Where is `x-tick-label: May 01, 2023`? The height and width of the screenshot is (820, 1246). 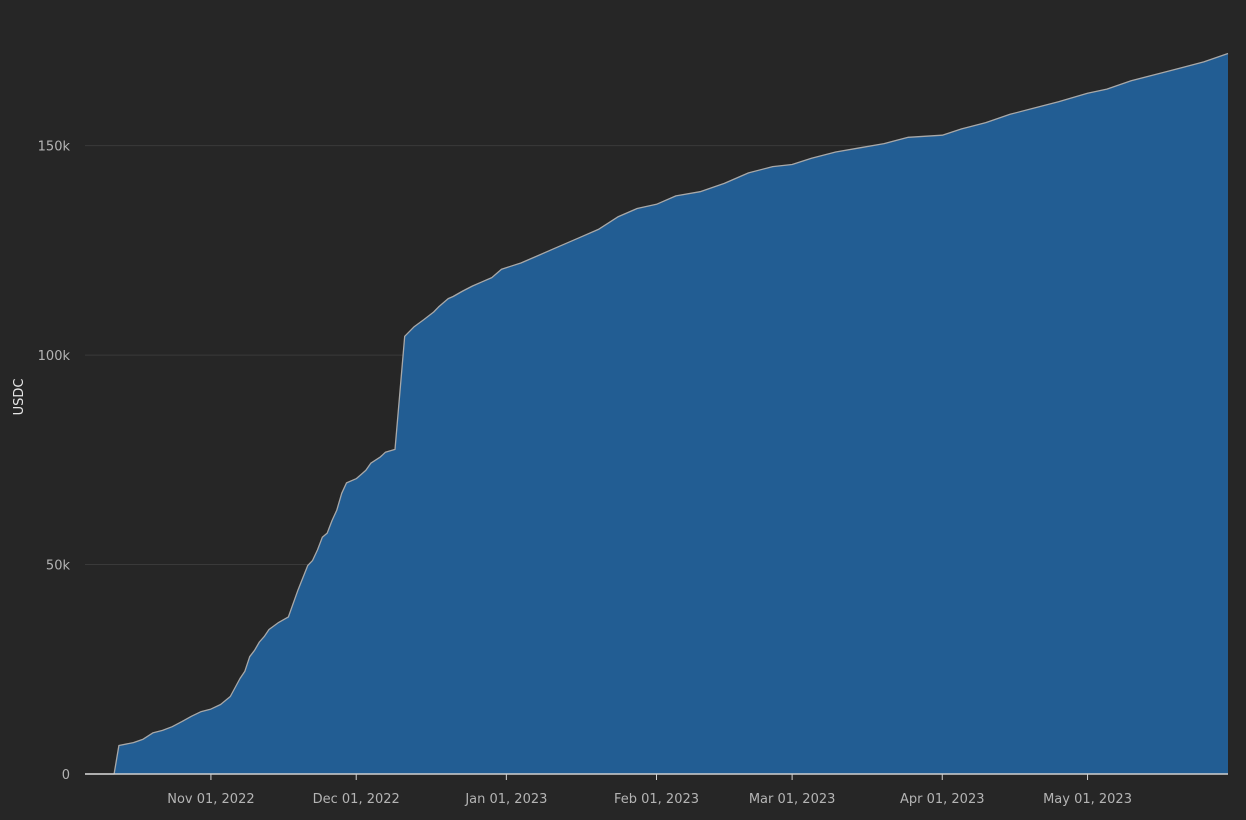 x-tick-label: May 01, 2023 is located at coordinates (1087, 799).